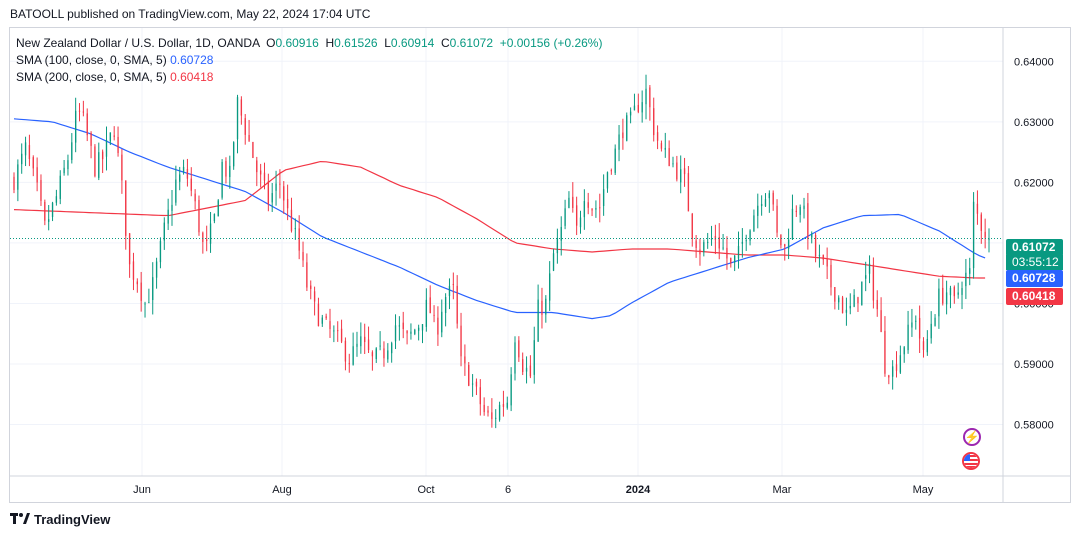  Describe the element at coordinates (1034, 296) in the screenshot. I see `sma200-price-tag: 0.60418` at that location.